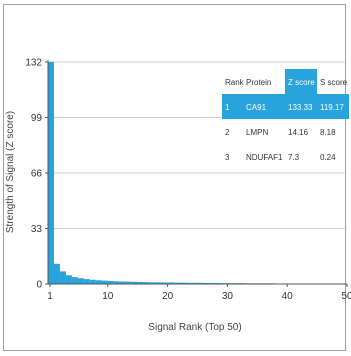  I want to click on table-cell: NDUFAF1, so click(264, 157).